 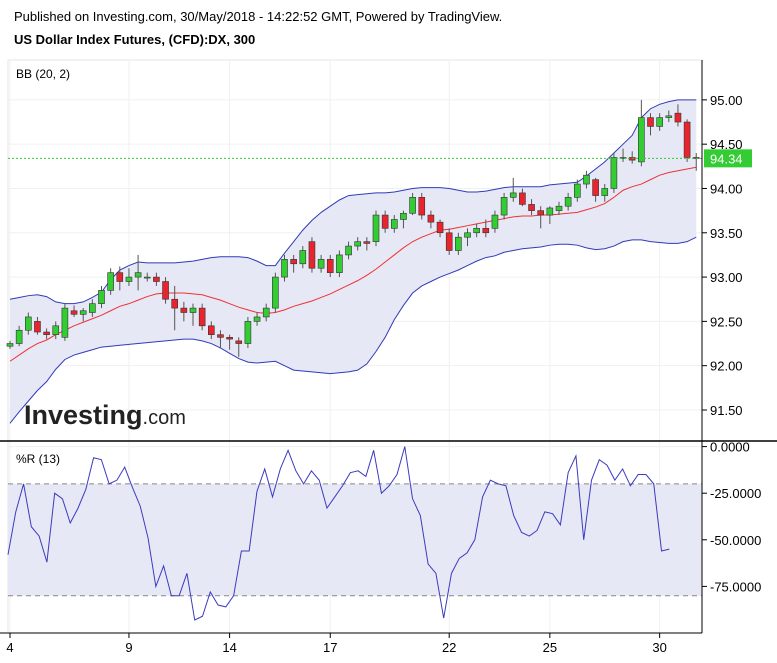 What do you see at coordinates (726, 321) in the screenshot?
I see `price-tick-label: 92.50` at bounding box center [726, 321].